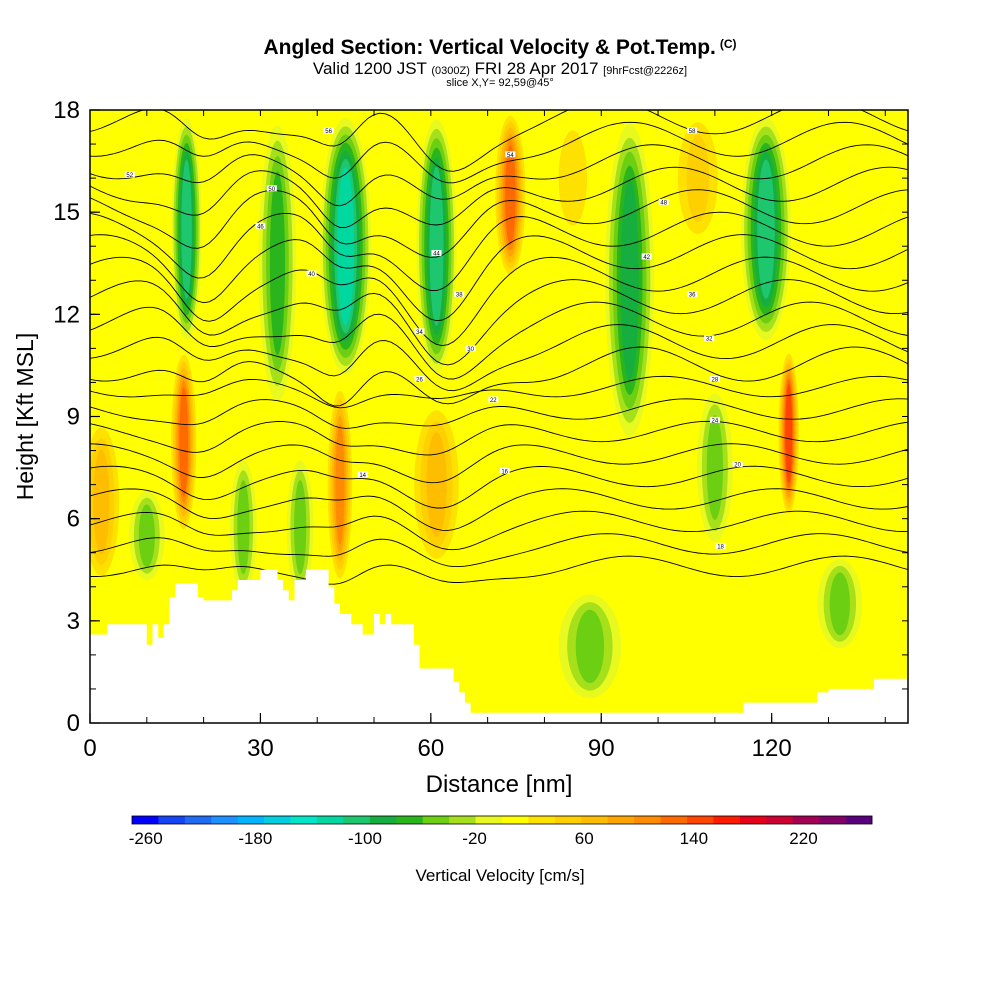  What do you see at coordinates (89, 748) in the screenshot?
I see `x-tick-label: 0` at bounding box center [89, 748].